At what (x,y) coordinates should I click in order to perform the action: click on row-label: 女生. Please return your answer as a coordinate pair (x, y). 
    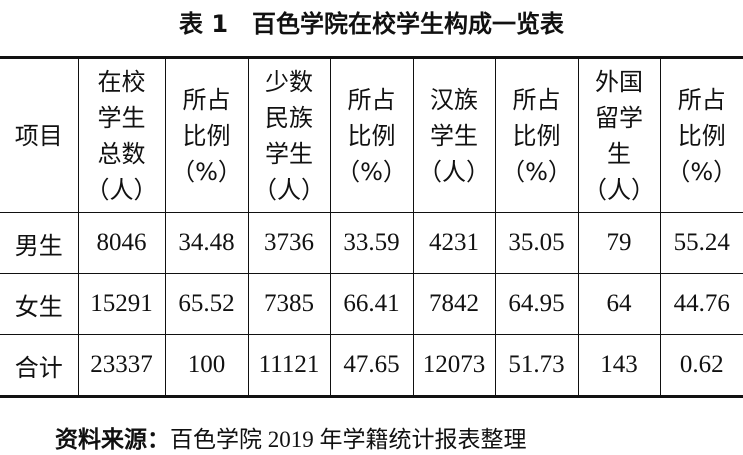
    Looking at the image, I should click on (39, 304).